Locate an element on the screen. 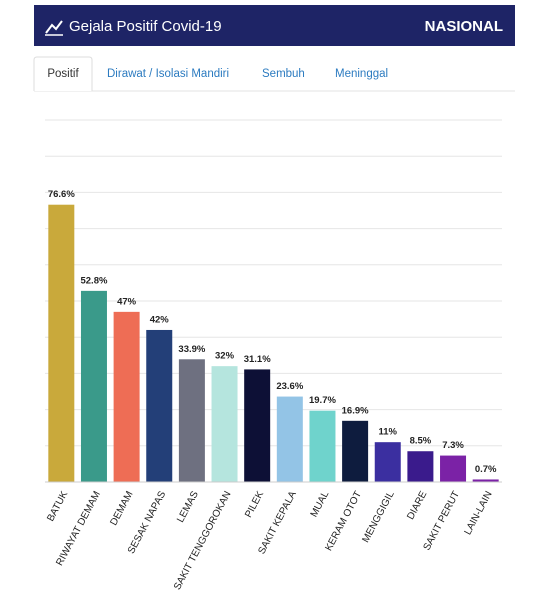 The width and height of the screenshot is (541, 605). x-tick-label: SAKIT PERUT is located at coordinates (442, 520).